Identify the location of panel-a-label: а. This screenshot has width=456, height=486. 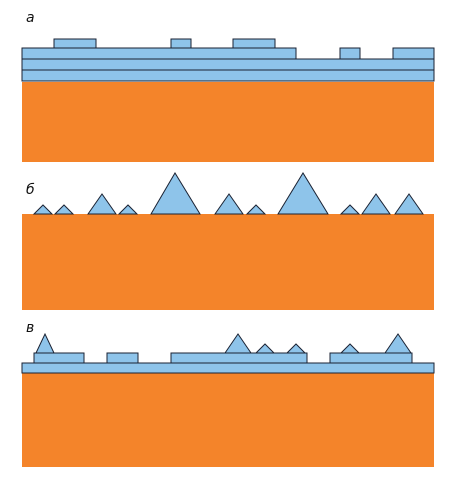
(30, 18).